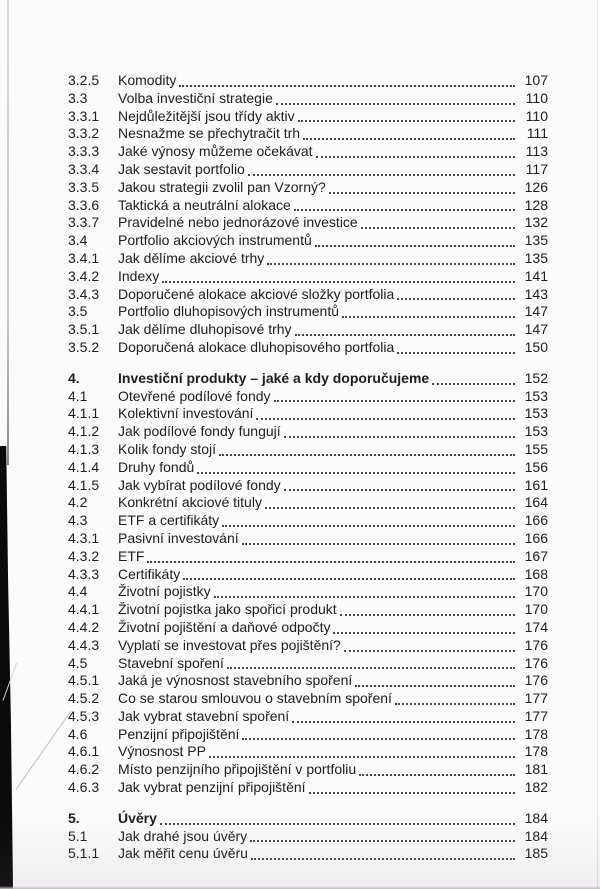 This screenshot has width=600, height=889. I want to click on toc-entry-page: 135, so click(536, 240).